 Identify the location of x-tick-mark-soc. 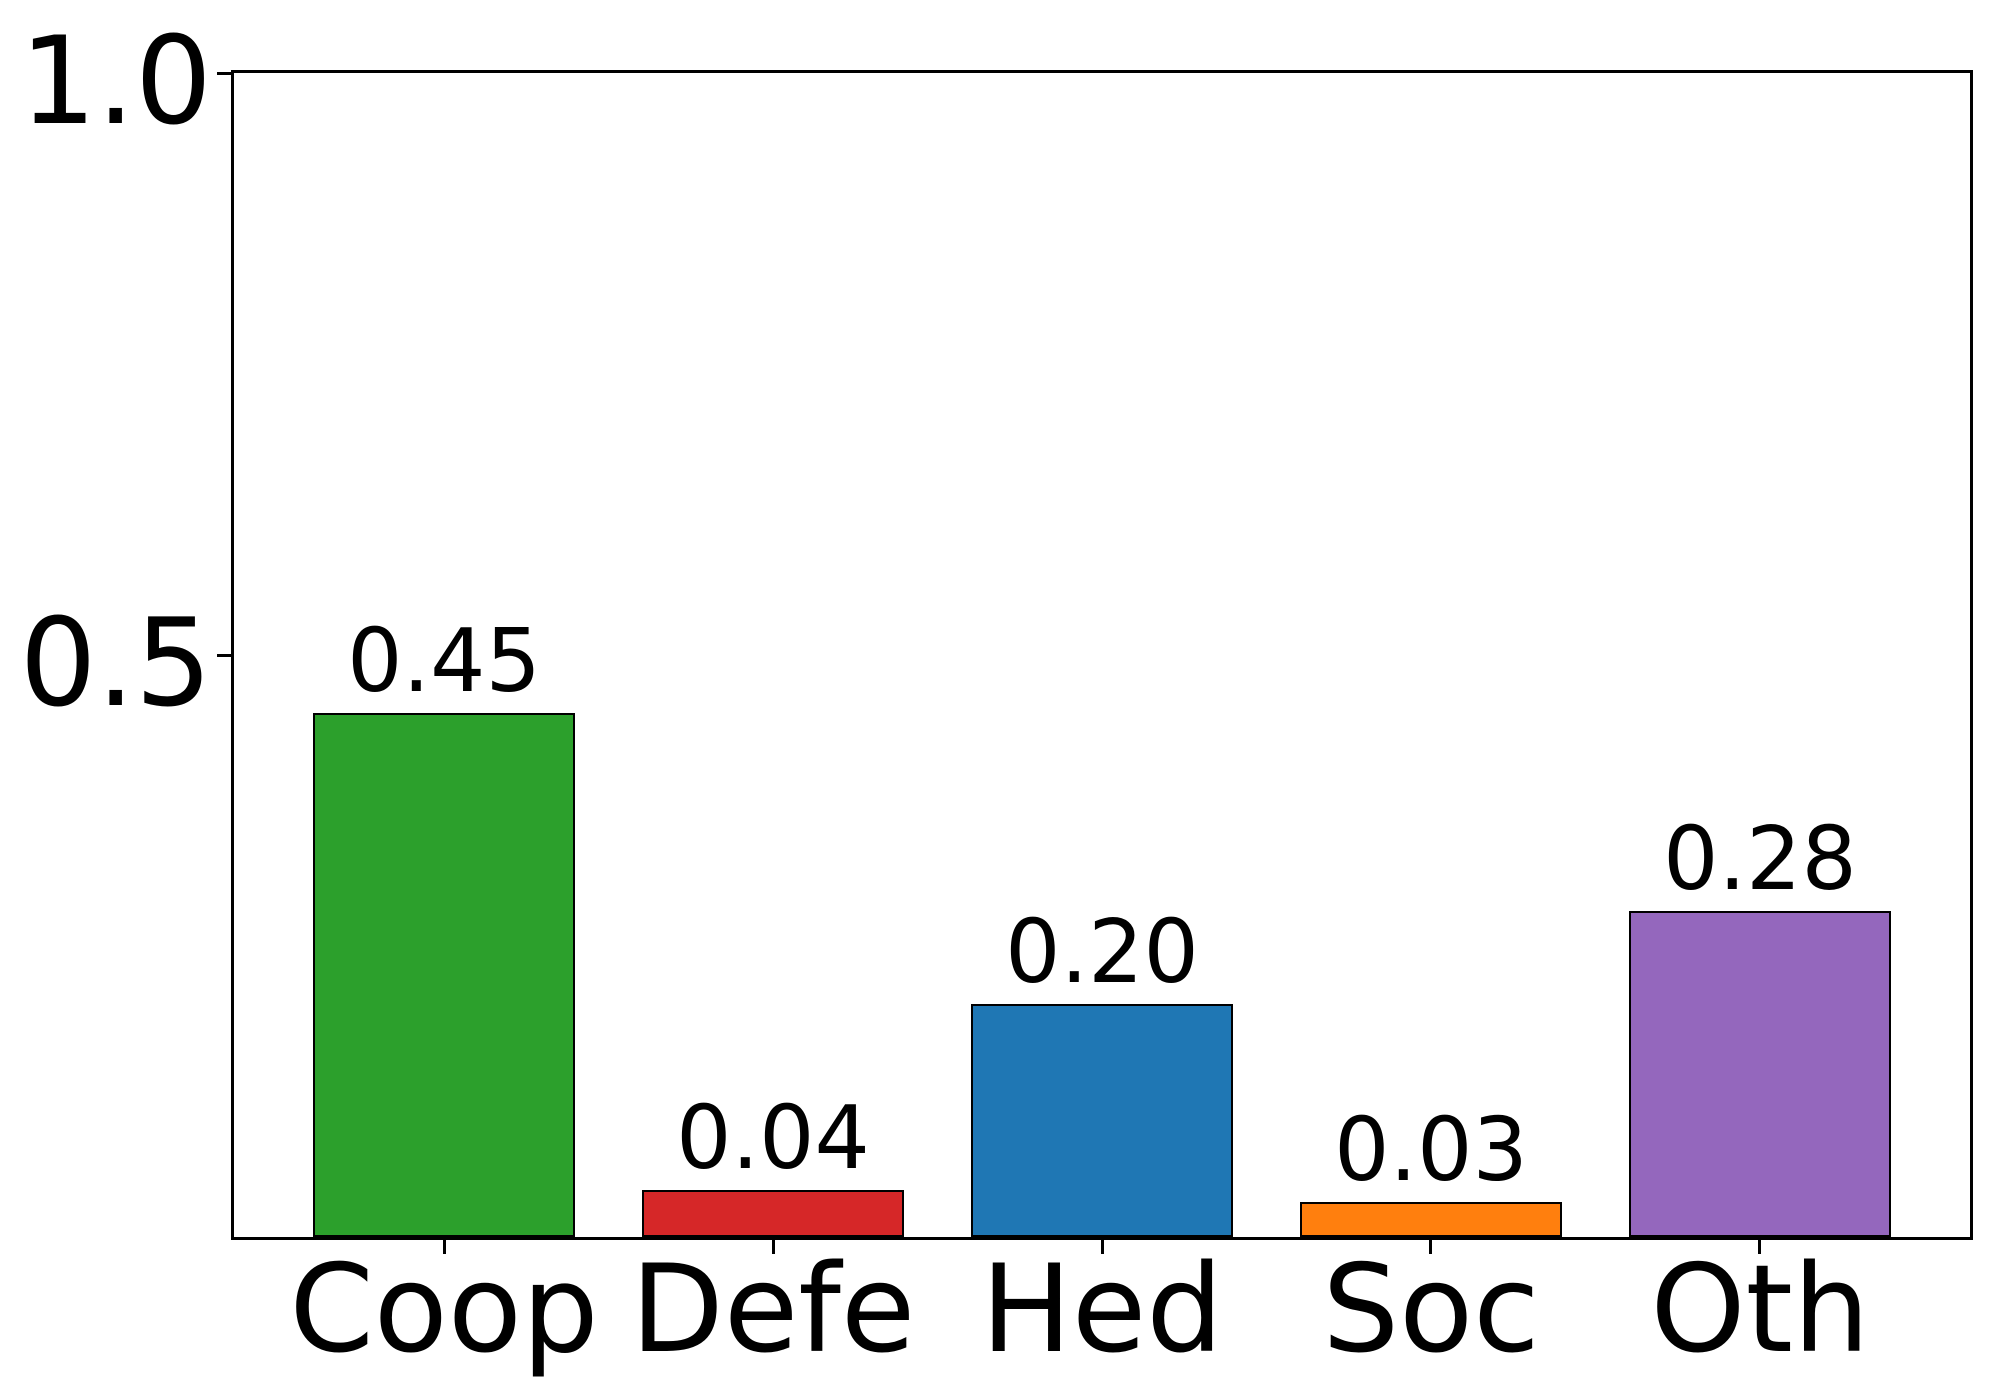
(1430, 1247).